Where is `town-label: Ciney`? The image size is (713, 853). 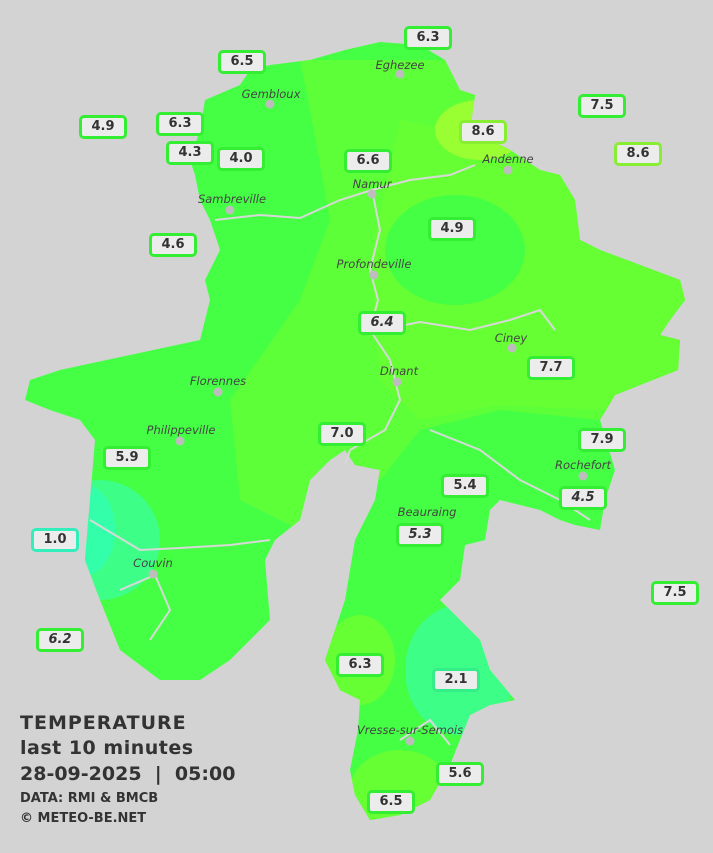 town-label: Ciney is located at coordinates (511, 338).